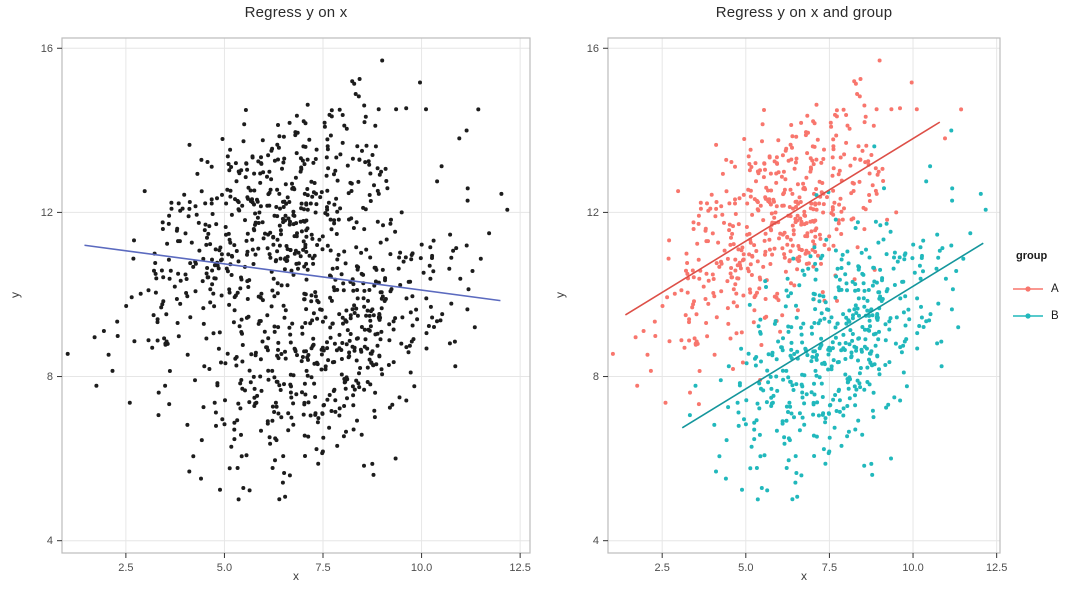 This screenshot has width=1080, height=590. Describe the element at coordinates (296, 12) in the screenshot. I see `left-plot-title: Regress y on x` at that location.